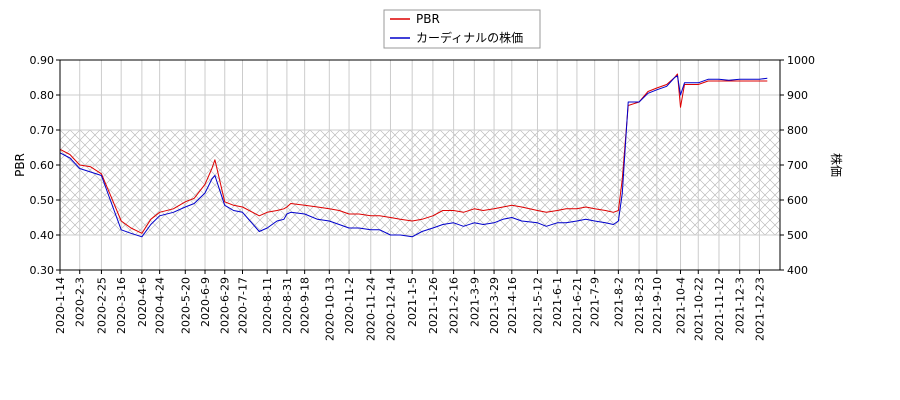 The image size is (900, 400). Describe the element at coordinates (759, 309) in the screenshot. I see `x-tick-label: 2021-12-23` at that location.